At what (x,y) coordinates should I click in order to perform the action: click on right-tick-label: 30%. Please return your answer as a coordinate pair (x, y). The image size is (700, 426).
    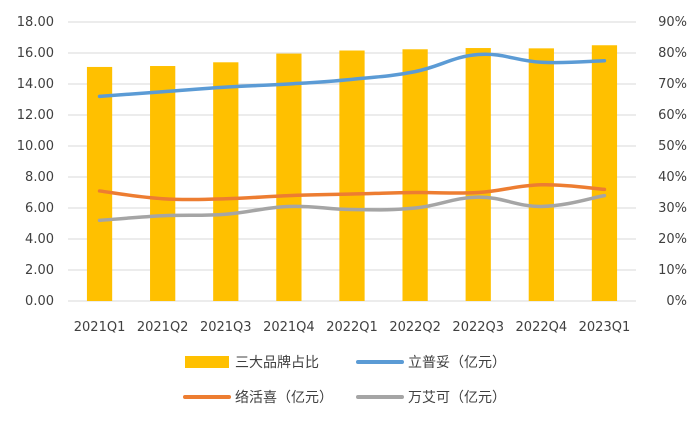
    Looking at the image, I should click on (672, 208).